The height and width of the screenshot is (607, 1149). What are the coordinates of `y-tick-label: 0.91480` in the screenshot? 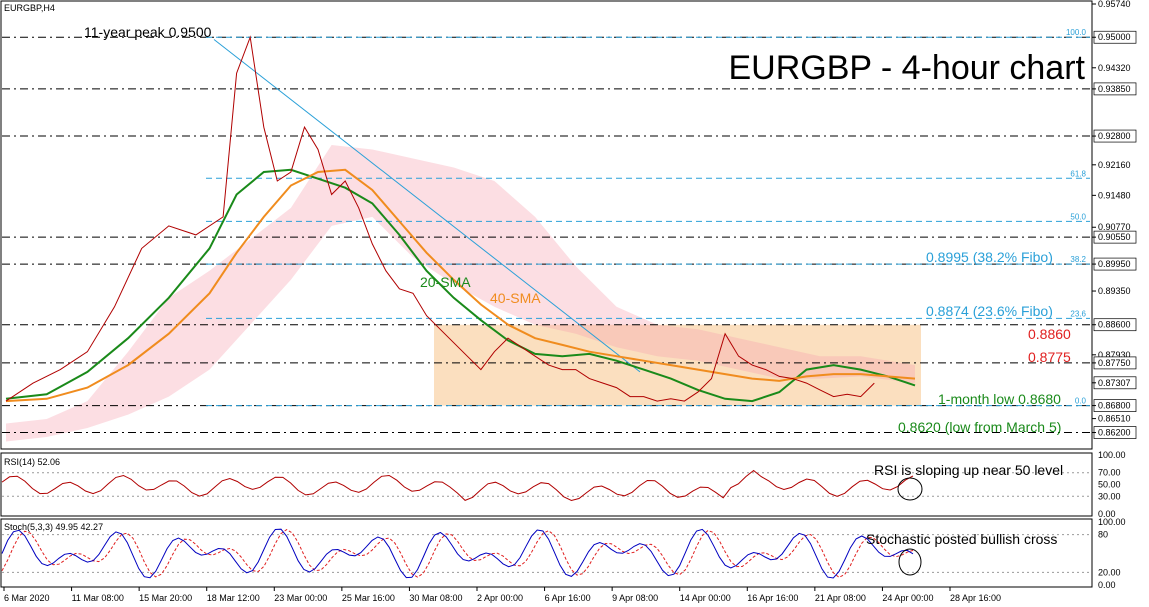 It's located at (1114, 195).